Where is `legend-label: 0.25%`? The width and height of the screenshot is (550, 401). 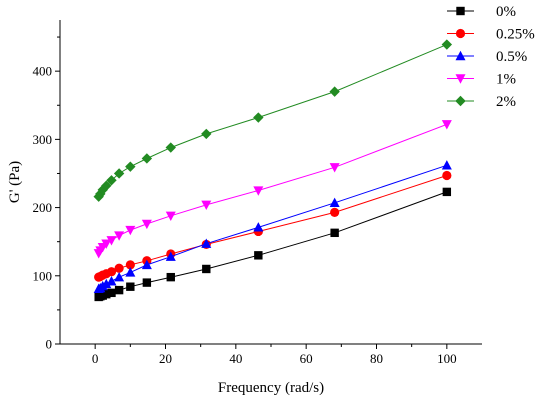 legend-label: 0.25% is located at coordinates (515, 35).